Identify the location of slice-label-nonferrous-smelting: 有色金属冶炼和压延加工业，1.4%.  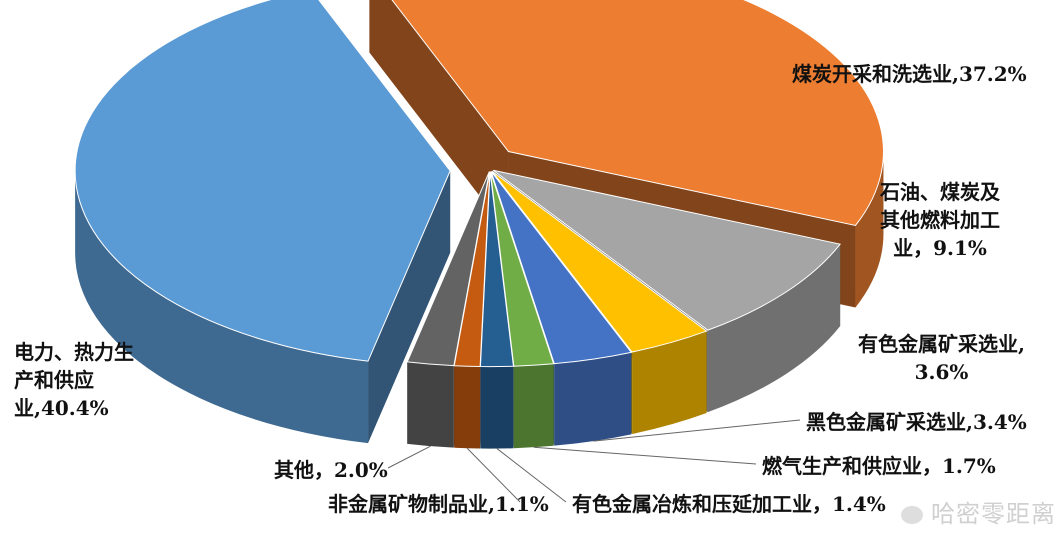
(729, 504).